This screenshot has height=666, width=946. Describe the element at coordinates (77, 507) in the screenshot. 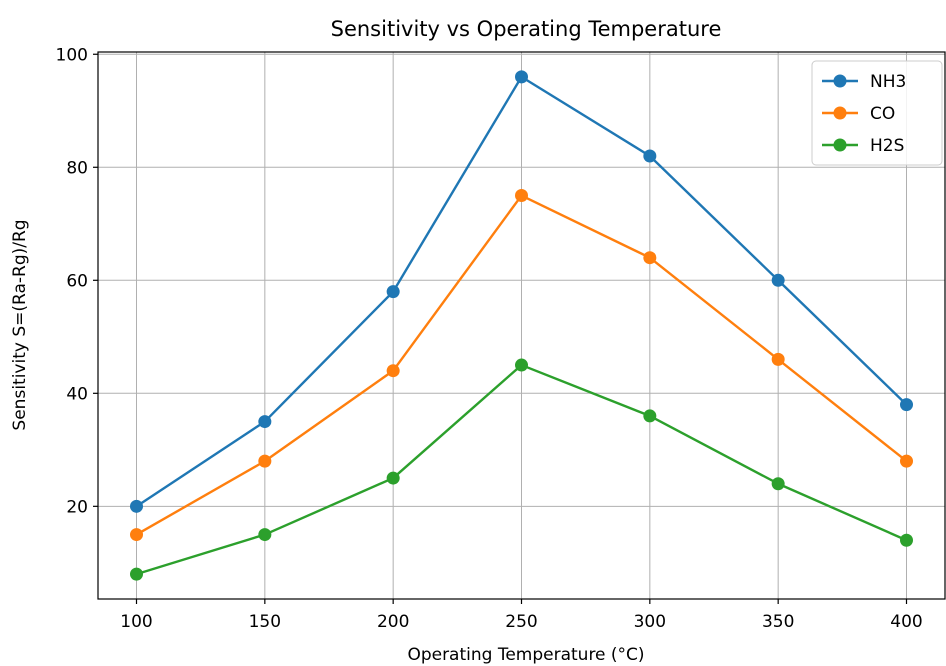

I see `y-tick-label: 20` at that location.